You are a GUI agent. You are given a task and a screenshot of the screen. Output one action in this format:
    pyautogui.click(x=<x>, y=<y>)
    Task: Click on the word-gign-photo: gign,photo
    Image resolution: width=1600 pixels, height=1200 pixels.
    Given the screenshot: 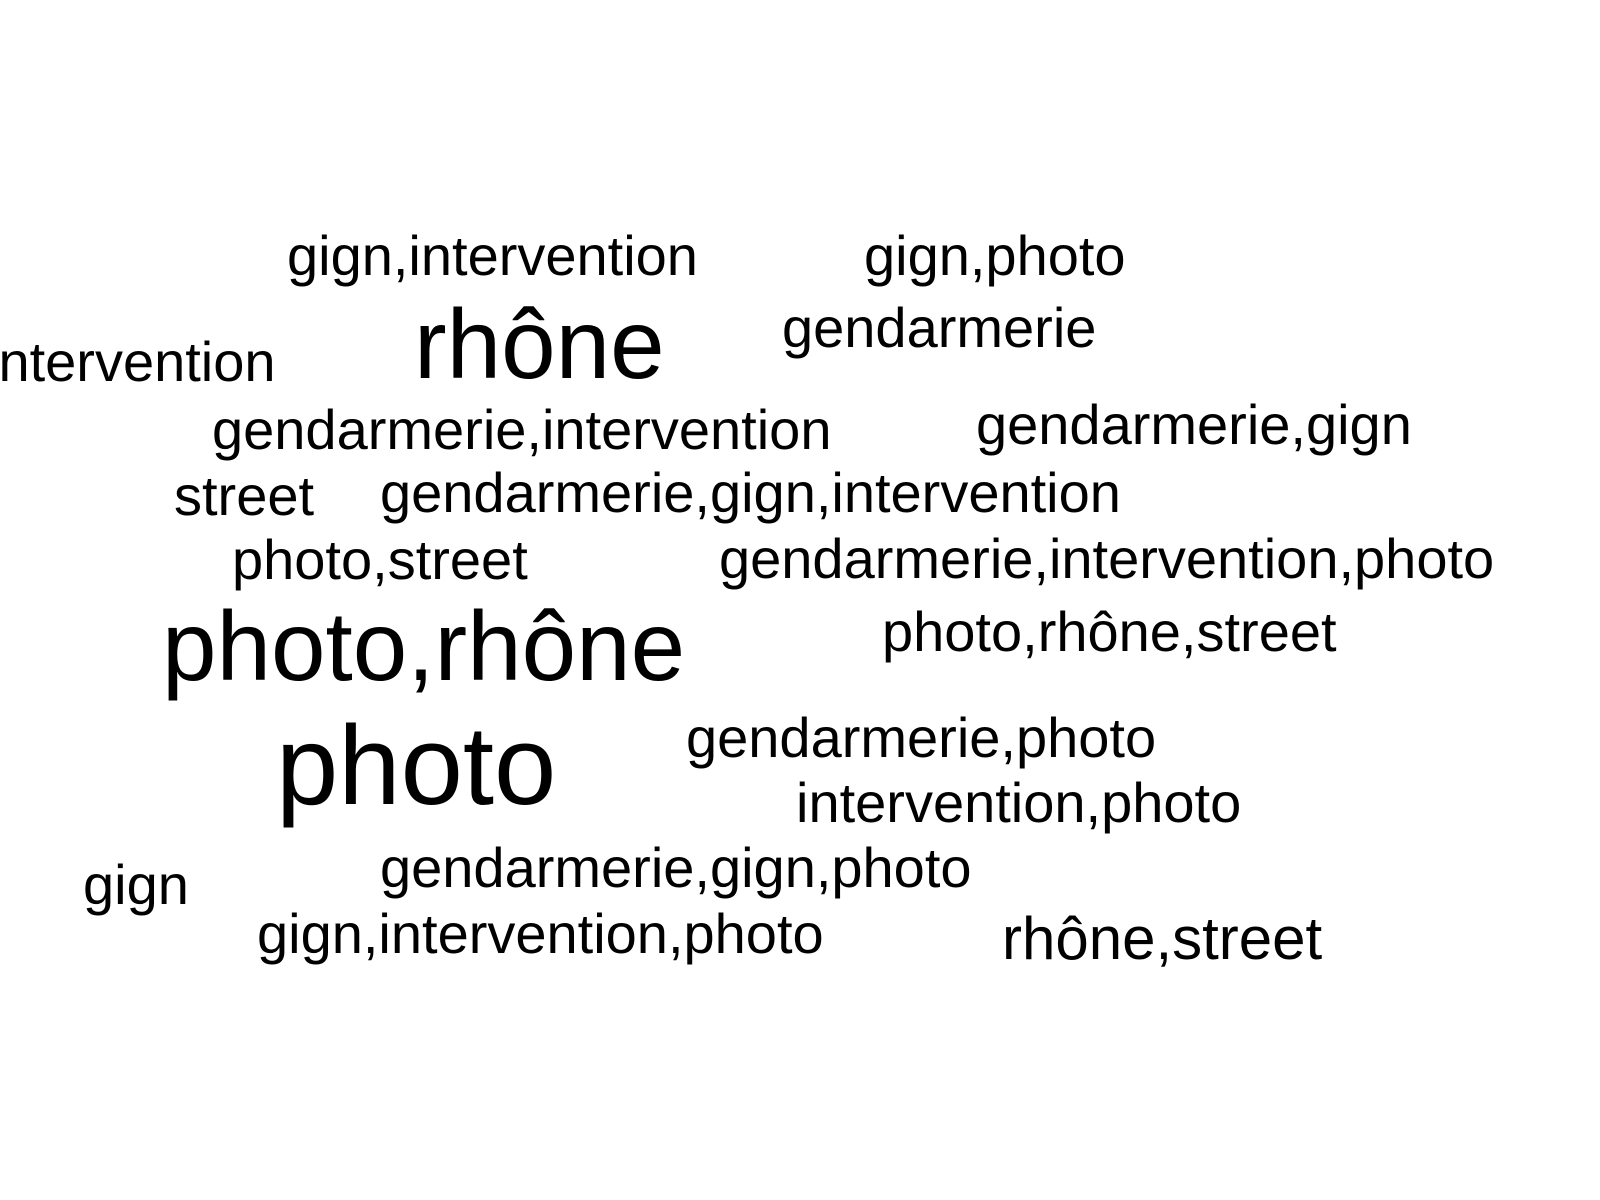 What is the action you would take?
    pyautogui.click(x=995, y=255)
    